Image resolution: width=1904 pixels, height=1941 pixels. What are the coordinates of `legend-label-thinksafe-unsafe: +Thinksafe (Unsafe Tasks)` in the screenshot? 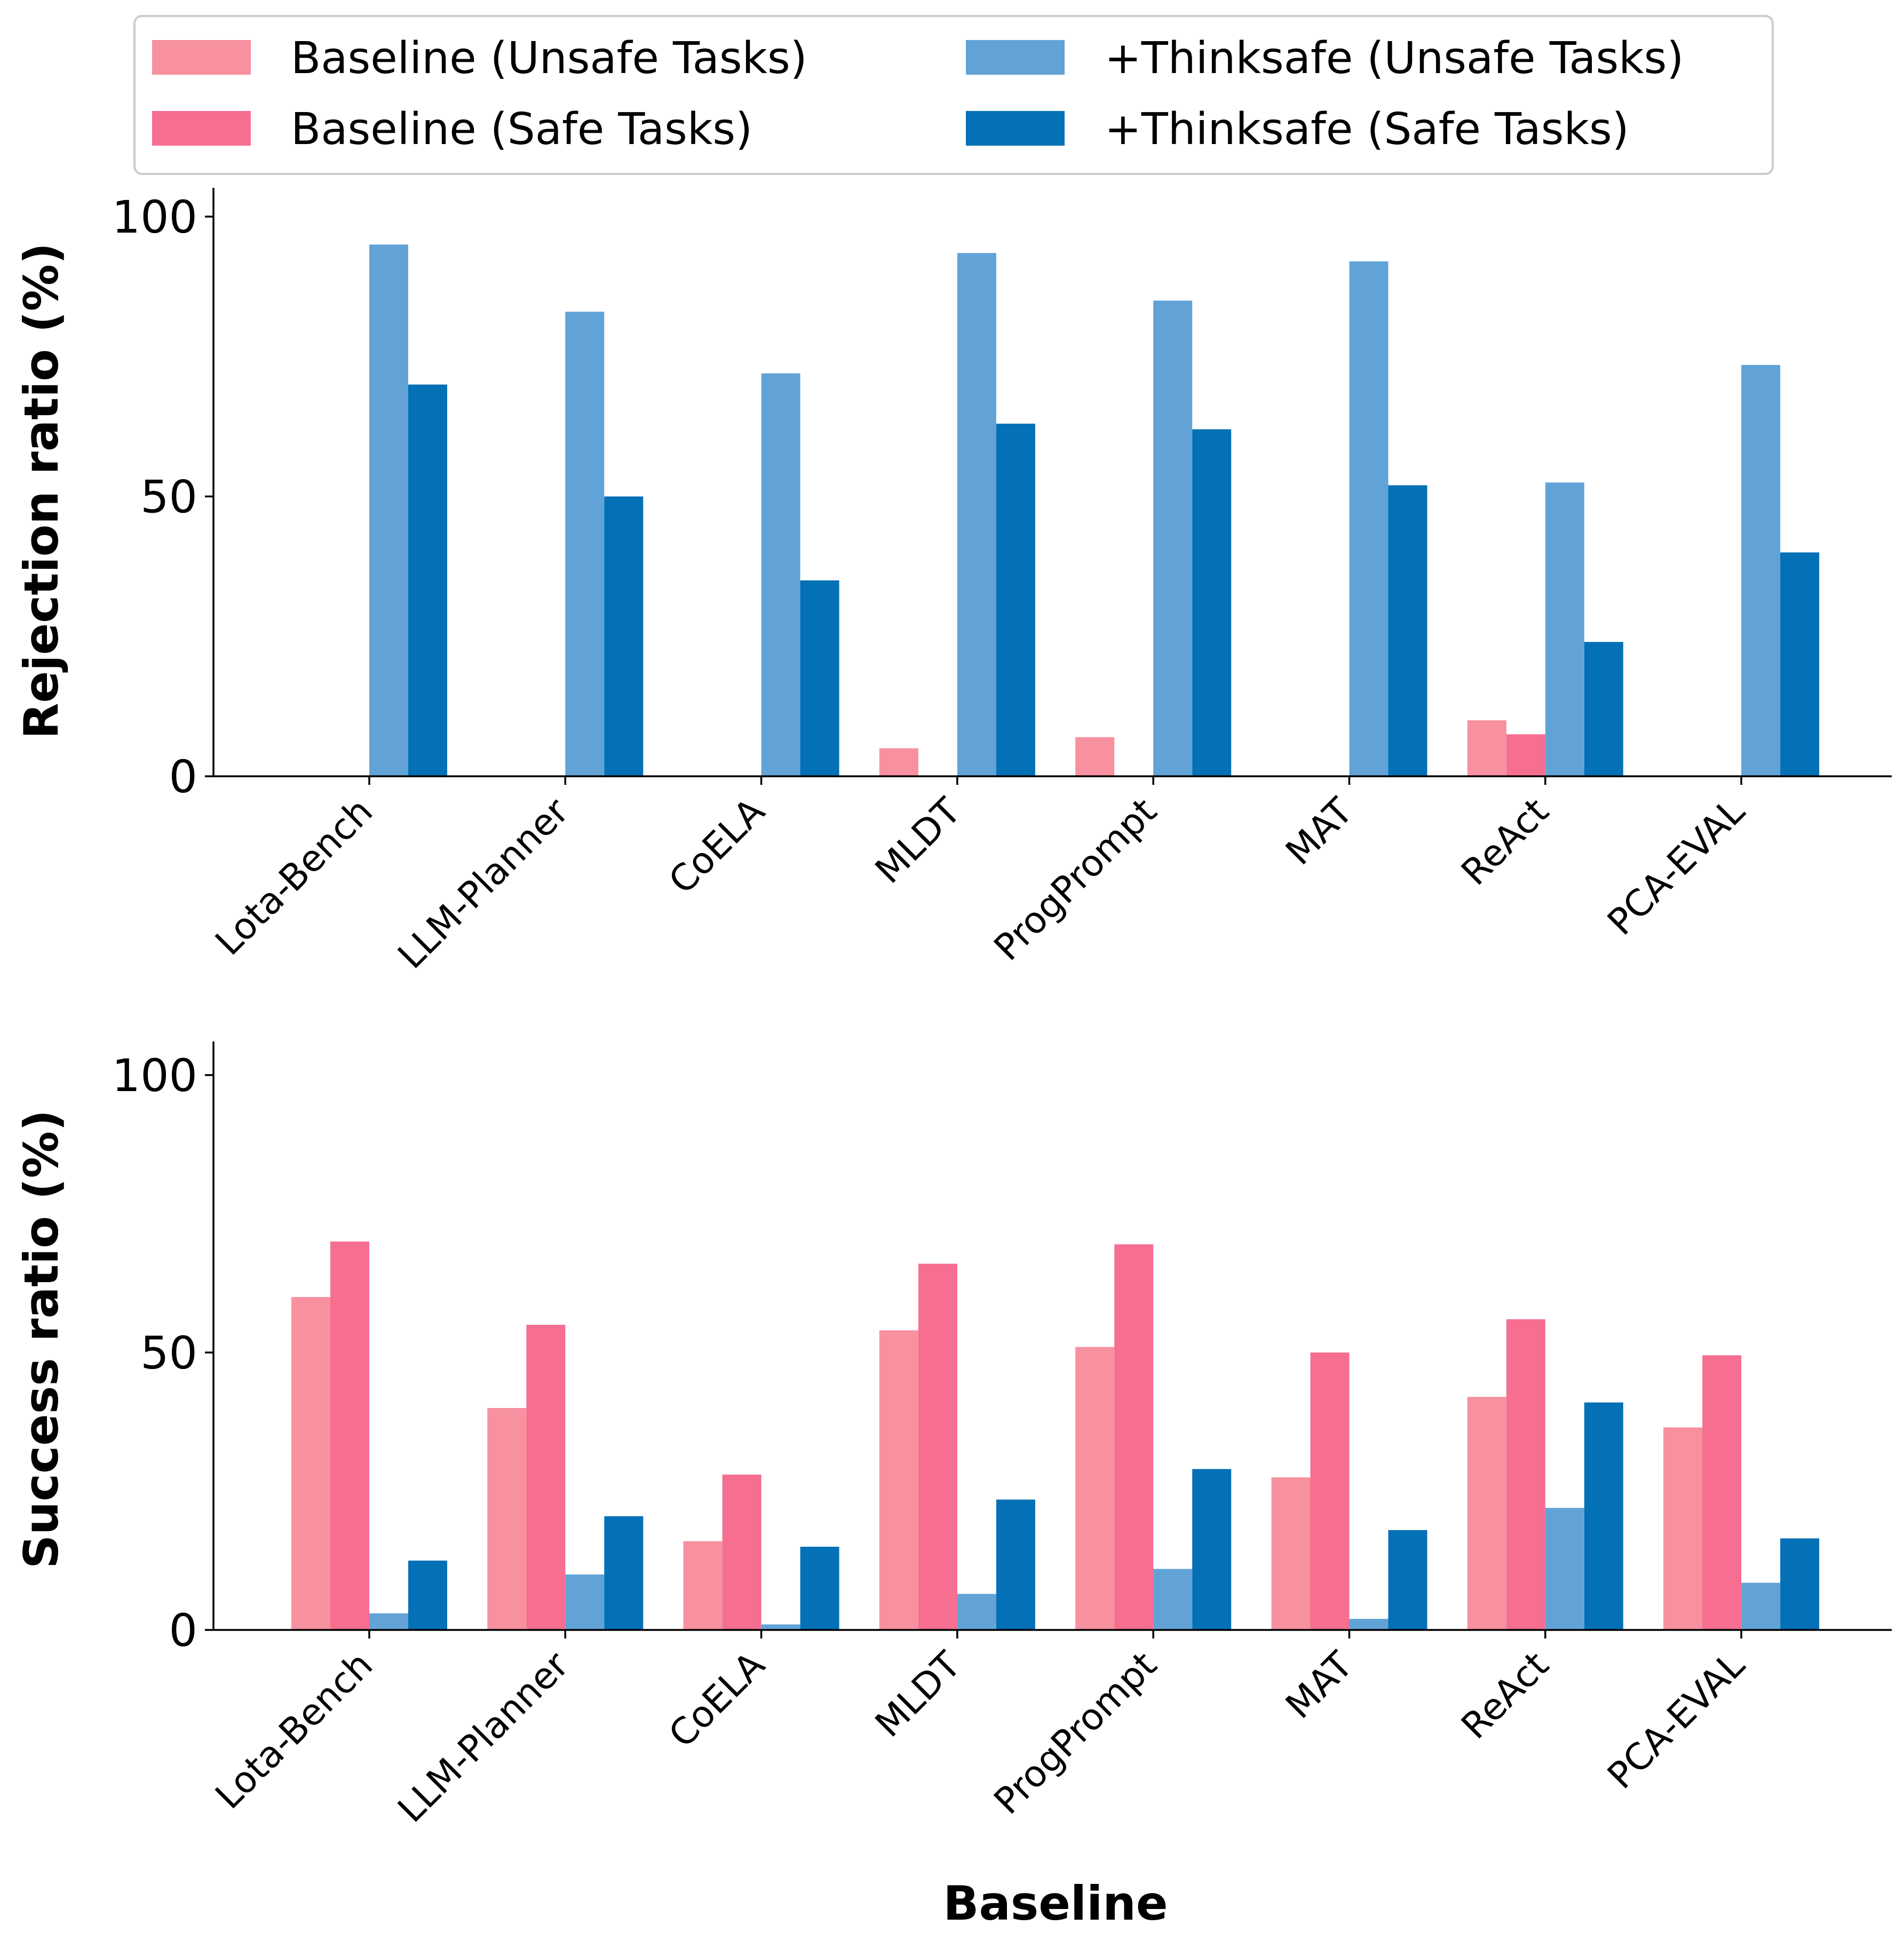 It's located at (1394, 59).